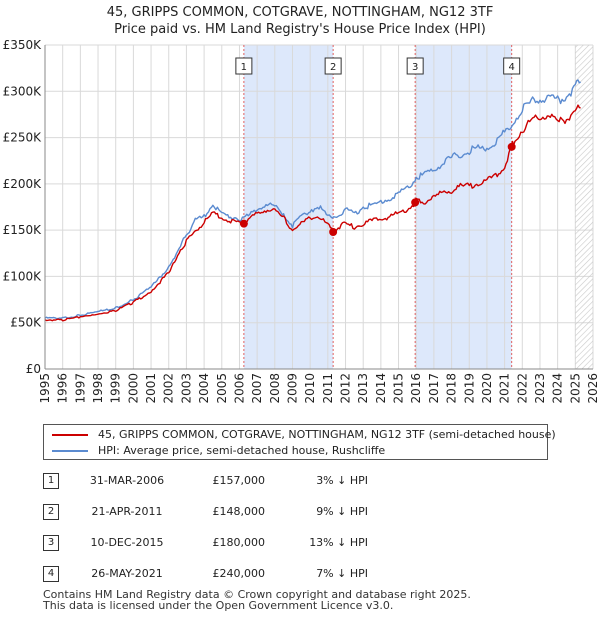 Image resolution: width=600 pixels, height=620 pixels. Describe the element at coordinates (338, 542) in the screenshot. I see `transaction-hpi-diff: 13% ↓ HPI` at that location.